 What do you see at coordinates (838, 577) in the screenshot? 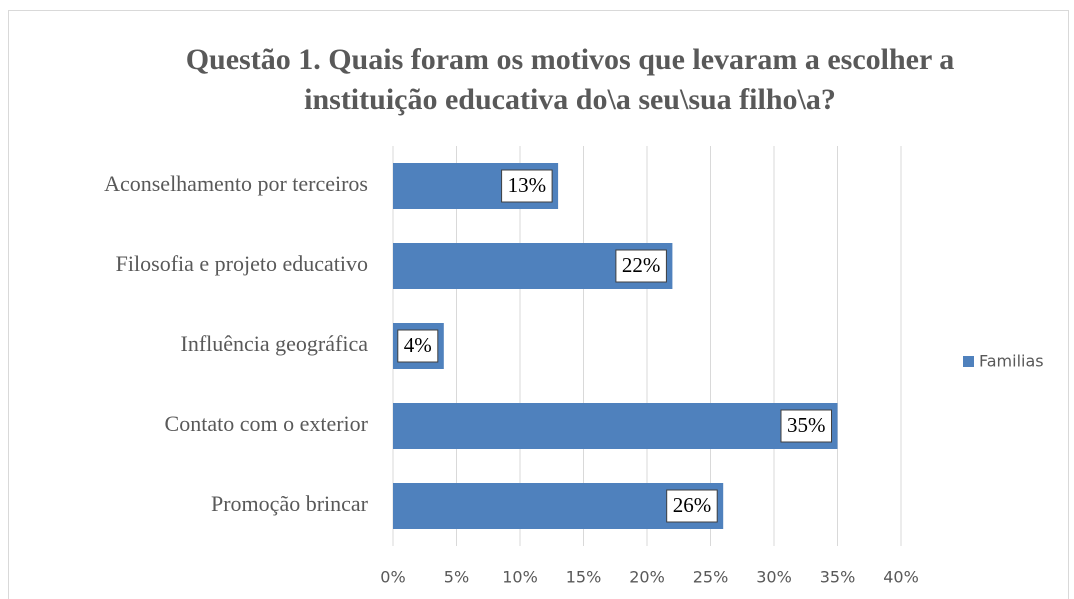
I see `x-tick-label: 35%` at bounding box center [838, 577].